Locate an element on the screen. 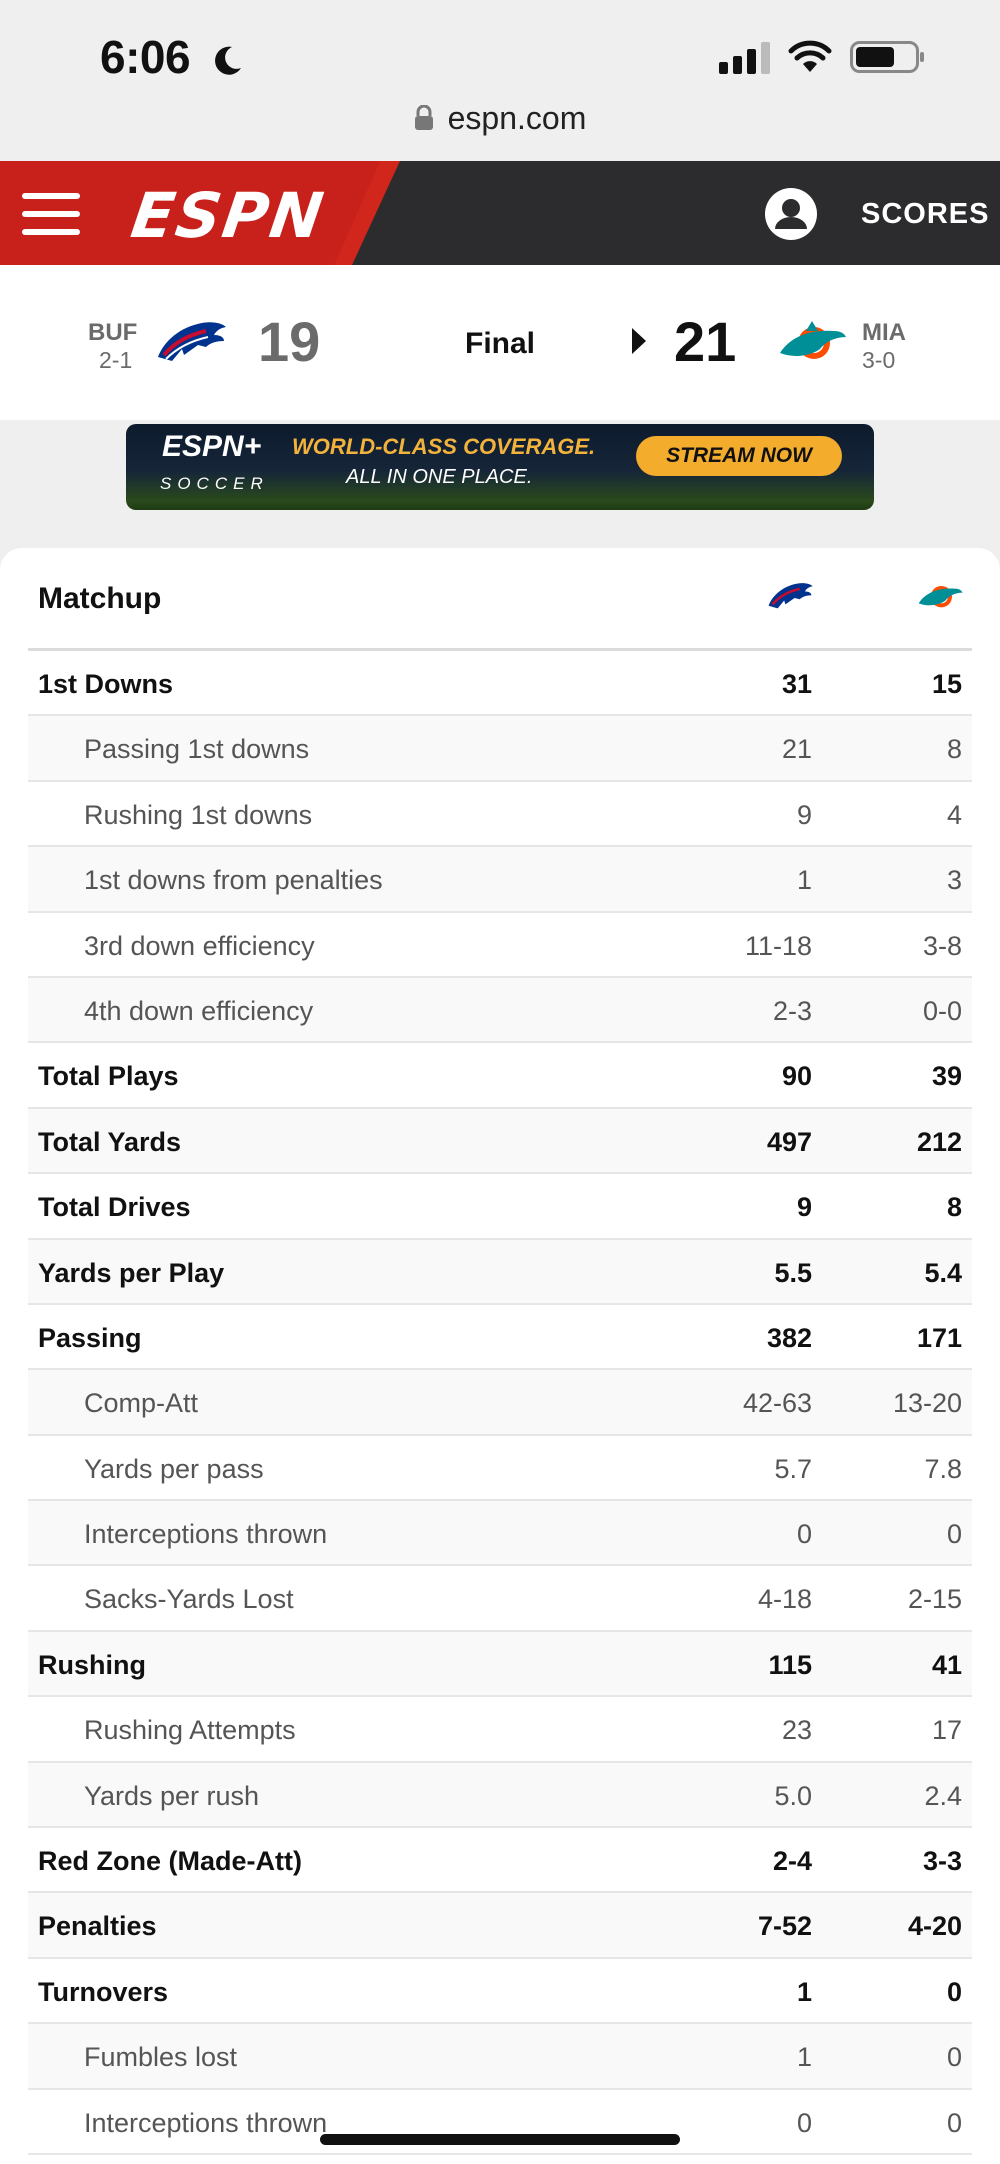 This screenshot has height=2164, width=1000. stat-row: Comp-Att 42-63 13-20 is located at coordinates (500, 1403).